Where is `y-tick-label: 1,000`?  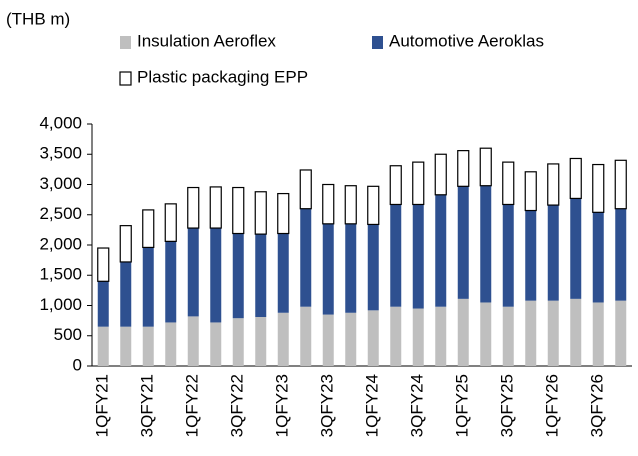
y-tick-label: 1,000 is located at coordinates (60, 304).